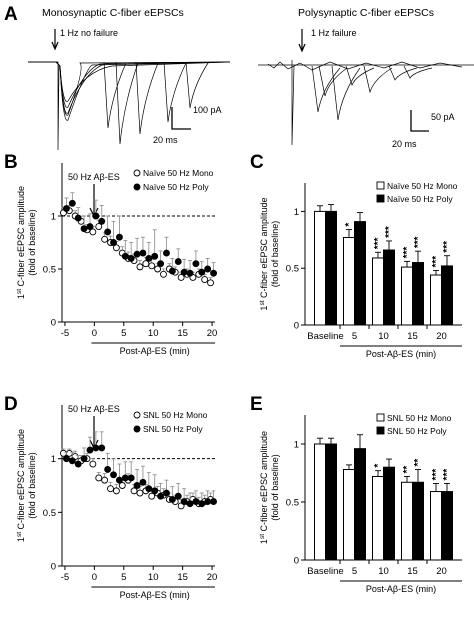  I want to click on y-tick-label: 0, so click(53, 567).